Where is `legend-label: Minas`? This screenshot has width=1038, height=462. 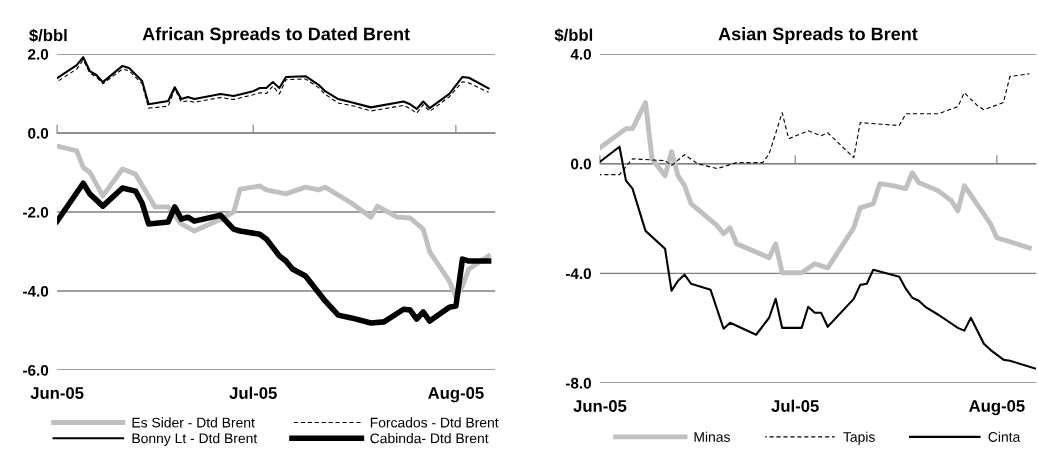
legend-label: Minas is located at coordinates (712, 436).